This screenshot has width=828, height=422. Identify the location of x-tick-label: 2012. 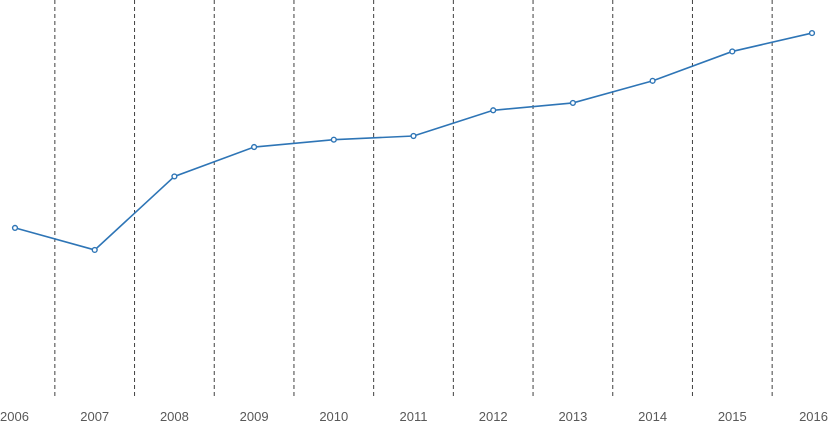
(493, 415).